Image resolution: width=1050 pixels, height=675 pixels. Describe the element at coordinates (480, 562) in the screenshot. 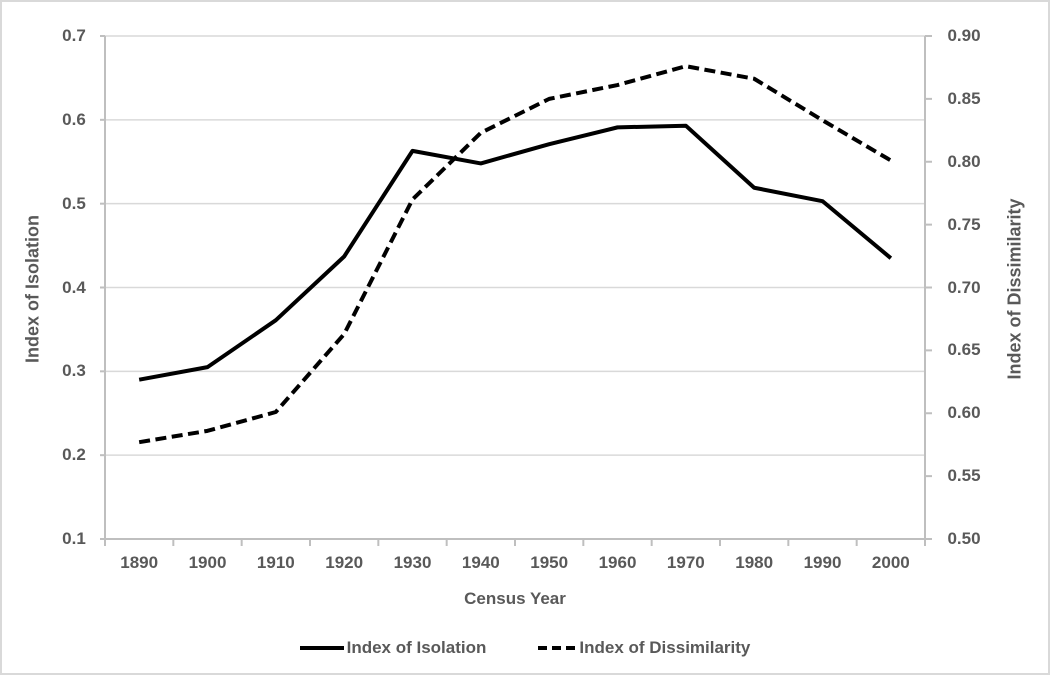

I see `x-axis-tick-label: 1940` at that location.